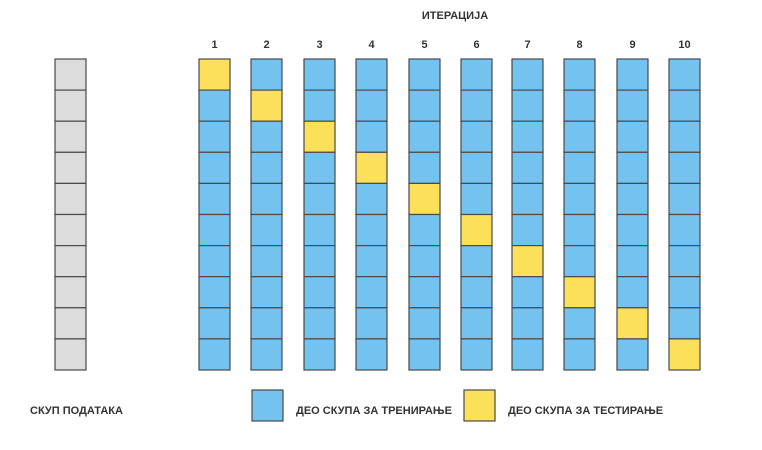 The height and width of the screenshot is (450, 762). Describe the element at coordinates (424, 45) in the screenshot. I see `iteration-number: 5` at that location.